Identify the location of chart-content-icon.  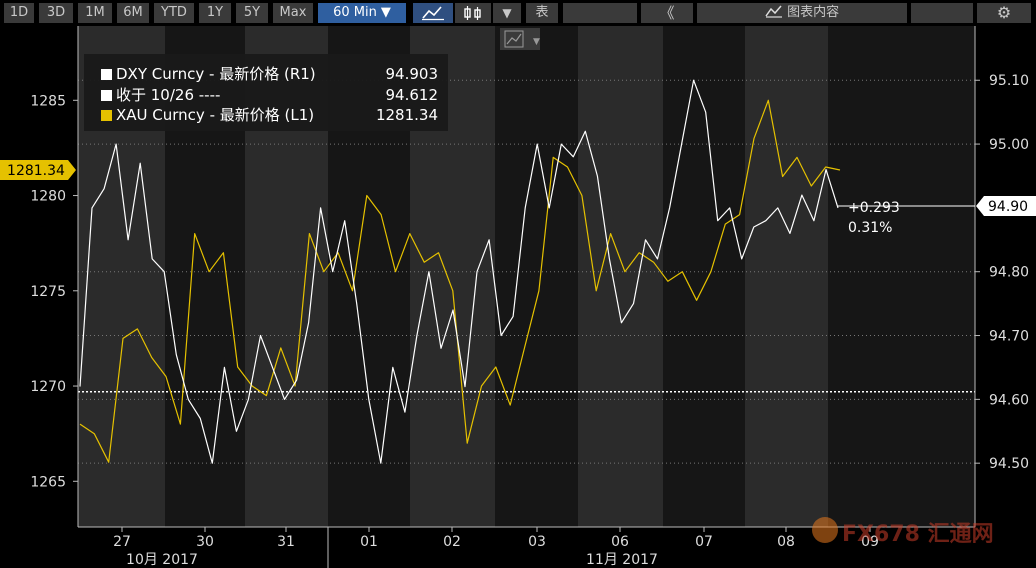
(776, 12).